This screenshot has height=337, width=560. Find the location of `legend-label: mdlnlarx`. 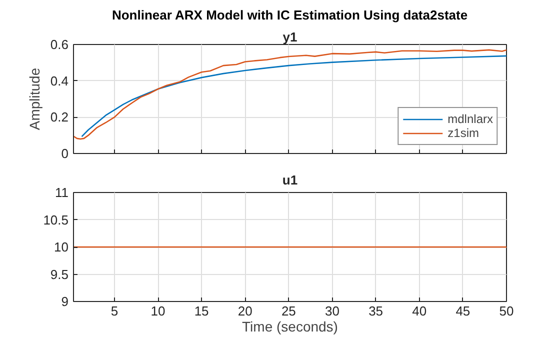

legend-label: mdlnlarx is located at coordinates (470, 119).